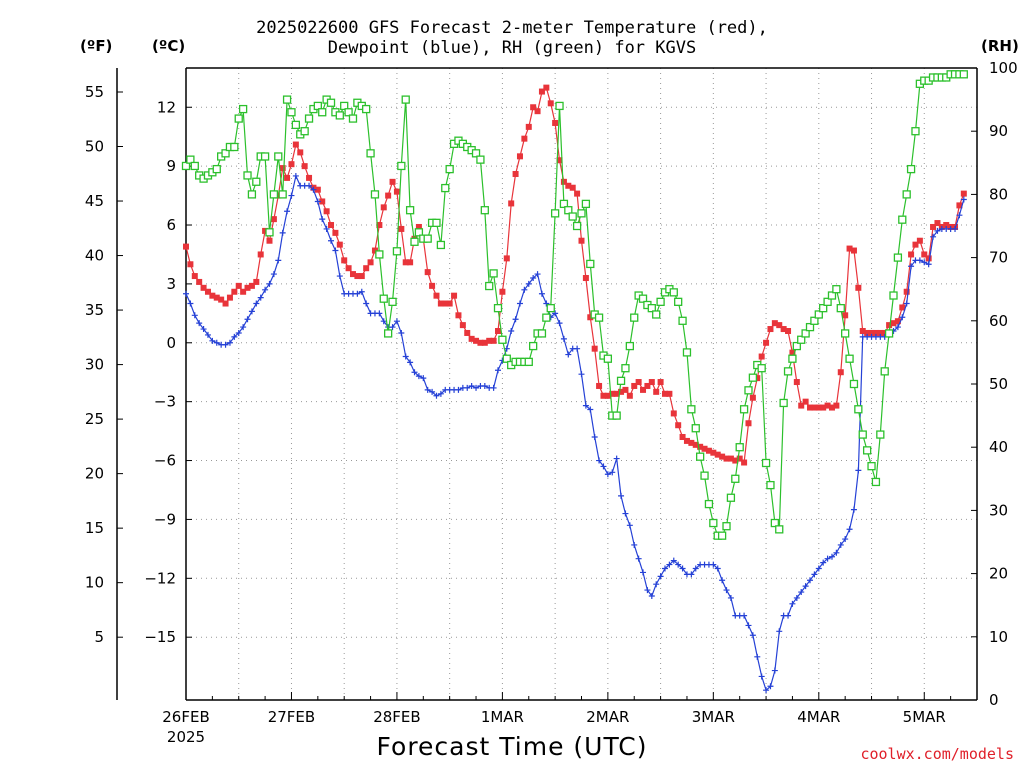 The width and height of the screenshot is (1024, 768). What do you see at coordinates (998, 321) in the screenshot?
I see `rh-tick-label: 60` at bounding box center [998, 321].